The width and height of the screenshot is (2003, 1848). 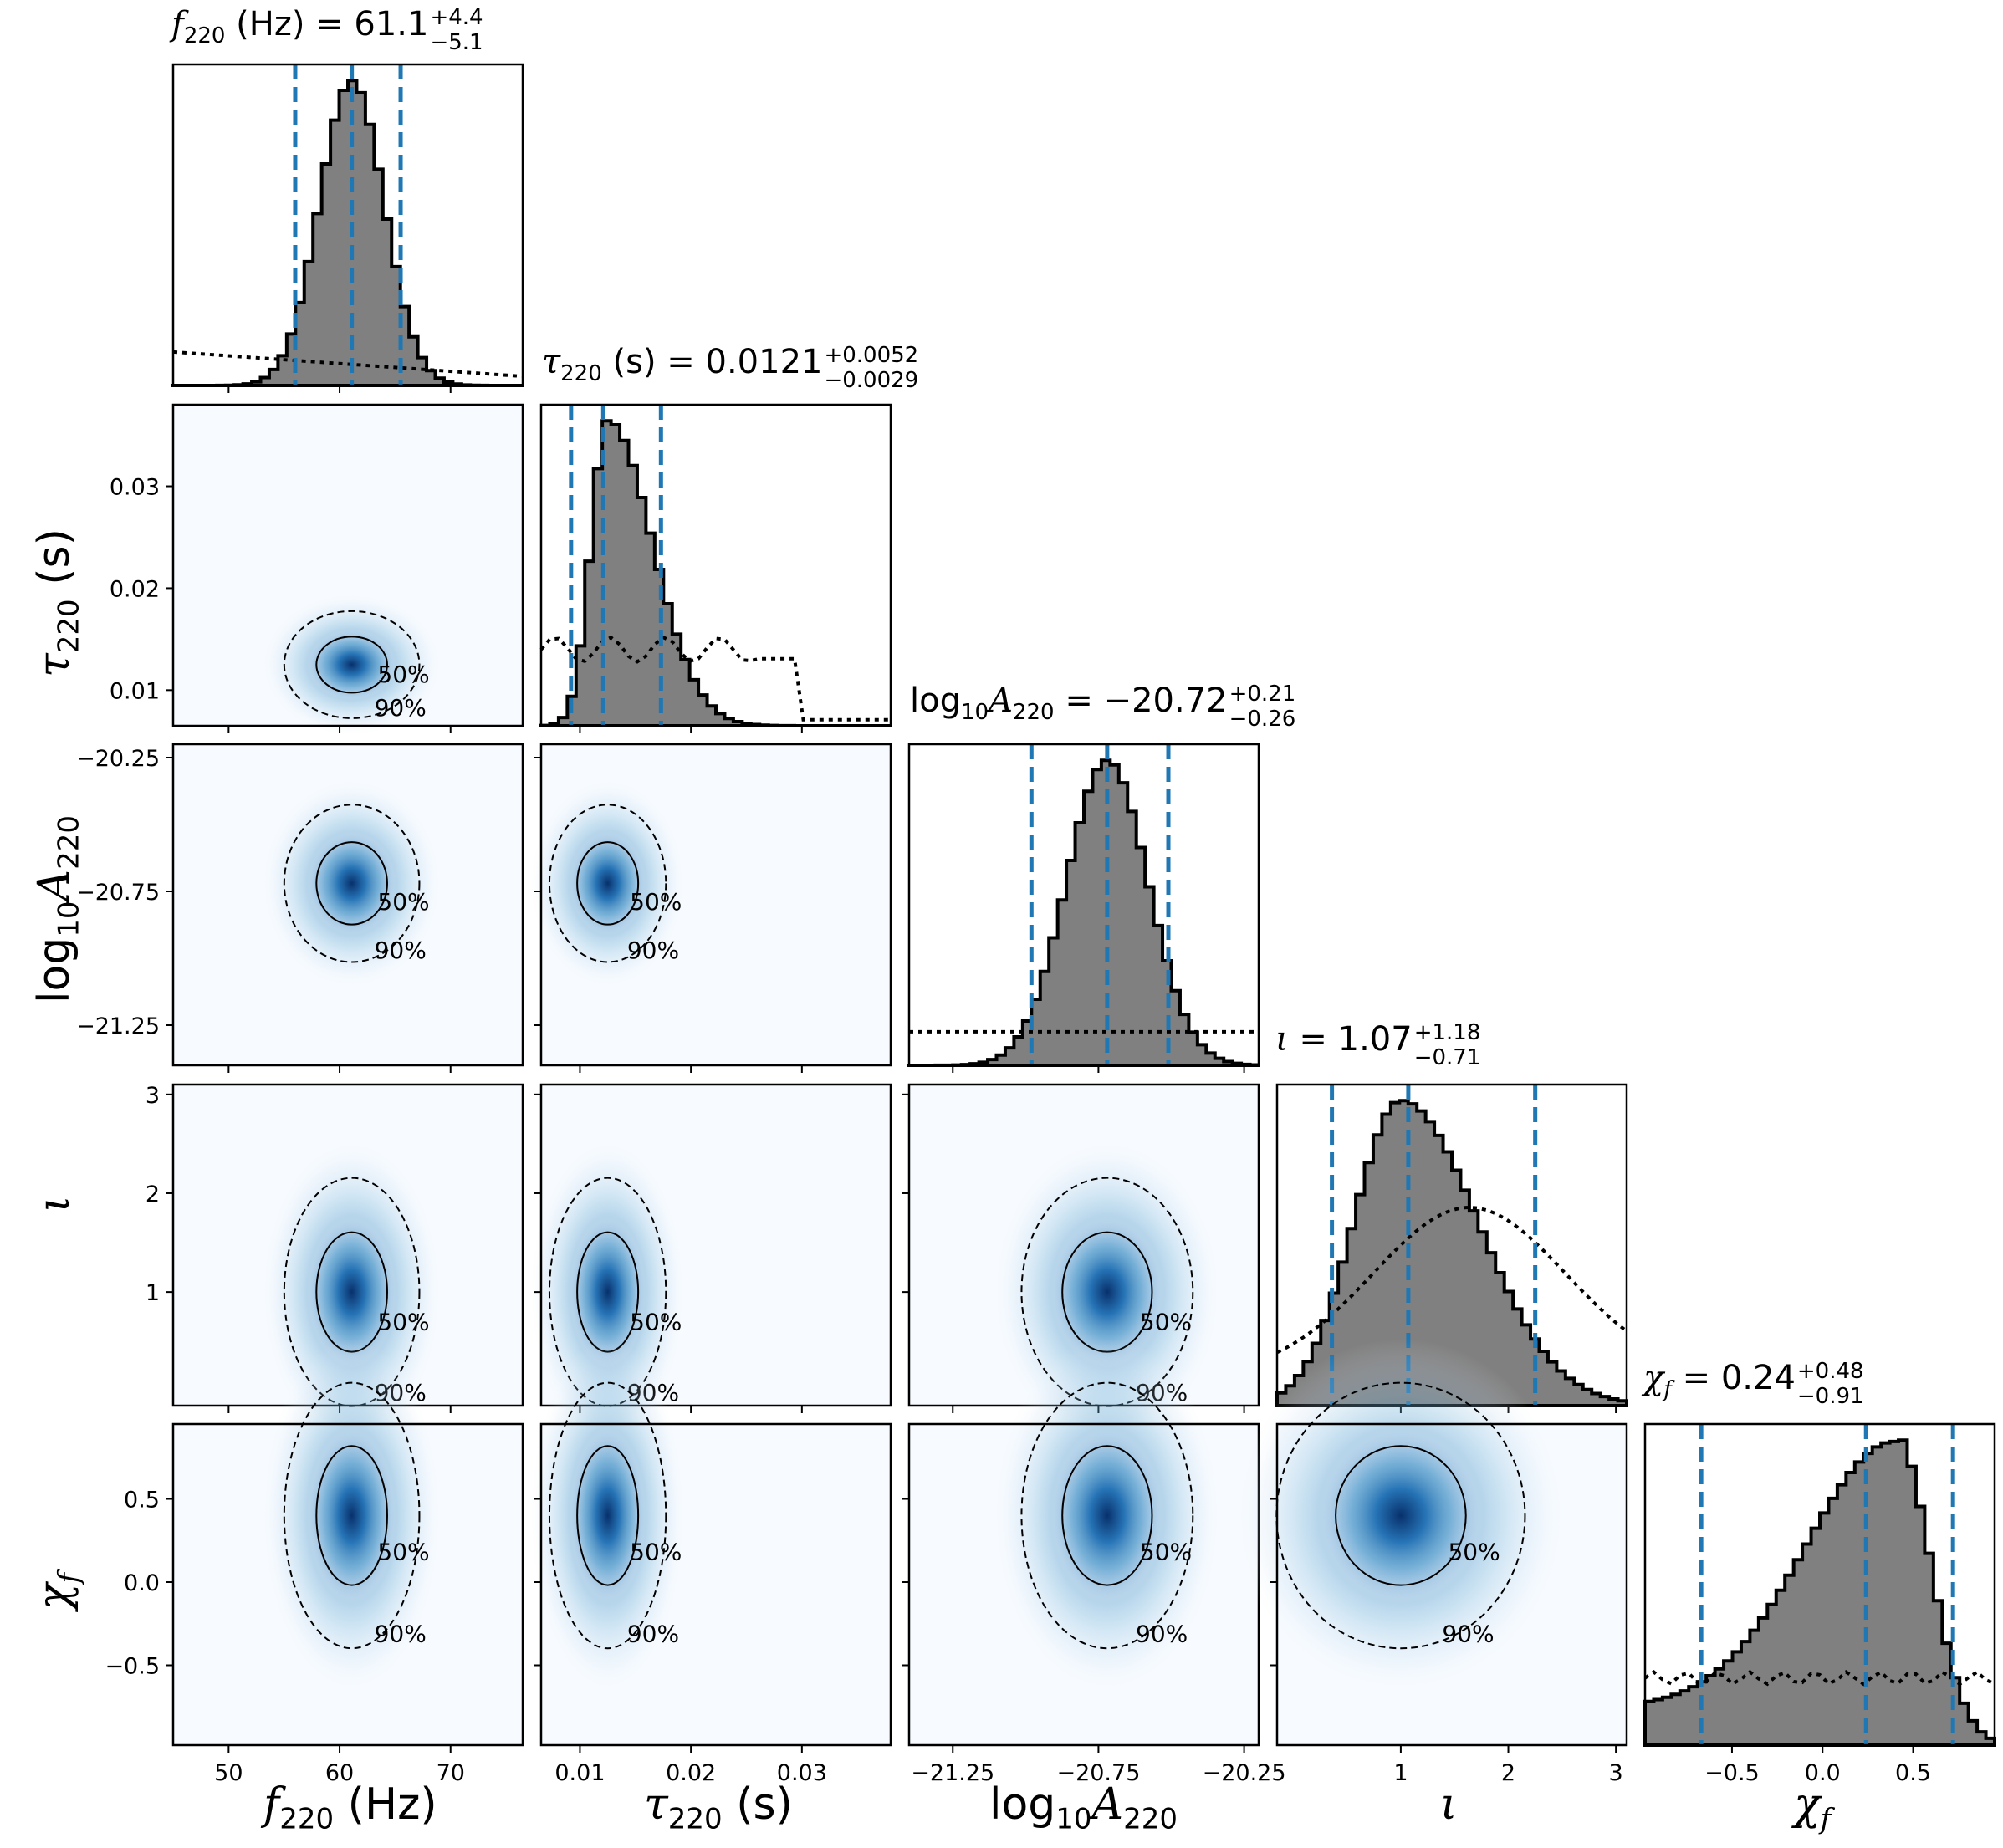 What do you see at coordinates (350, 1807) in the screenshot?
I see `xlabel-f220: f220 (Hz)` at bounding box center [350, 1807].